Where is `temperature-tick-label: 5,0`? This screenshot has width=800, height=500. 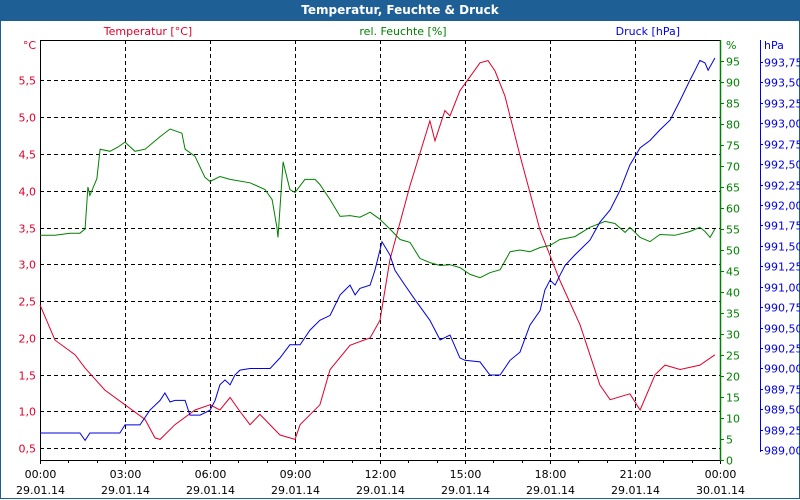 temperature-tick-label: 5,0 is located at coordinates (28, 118).